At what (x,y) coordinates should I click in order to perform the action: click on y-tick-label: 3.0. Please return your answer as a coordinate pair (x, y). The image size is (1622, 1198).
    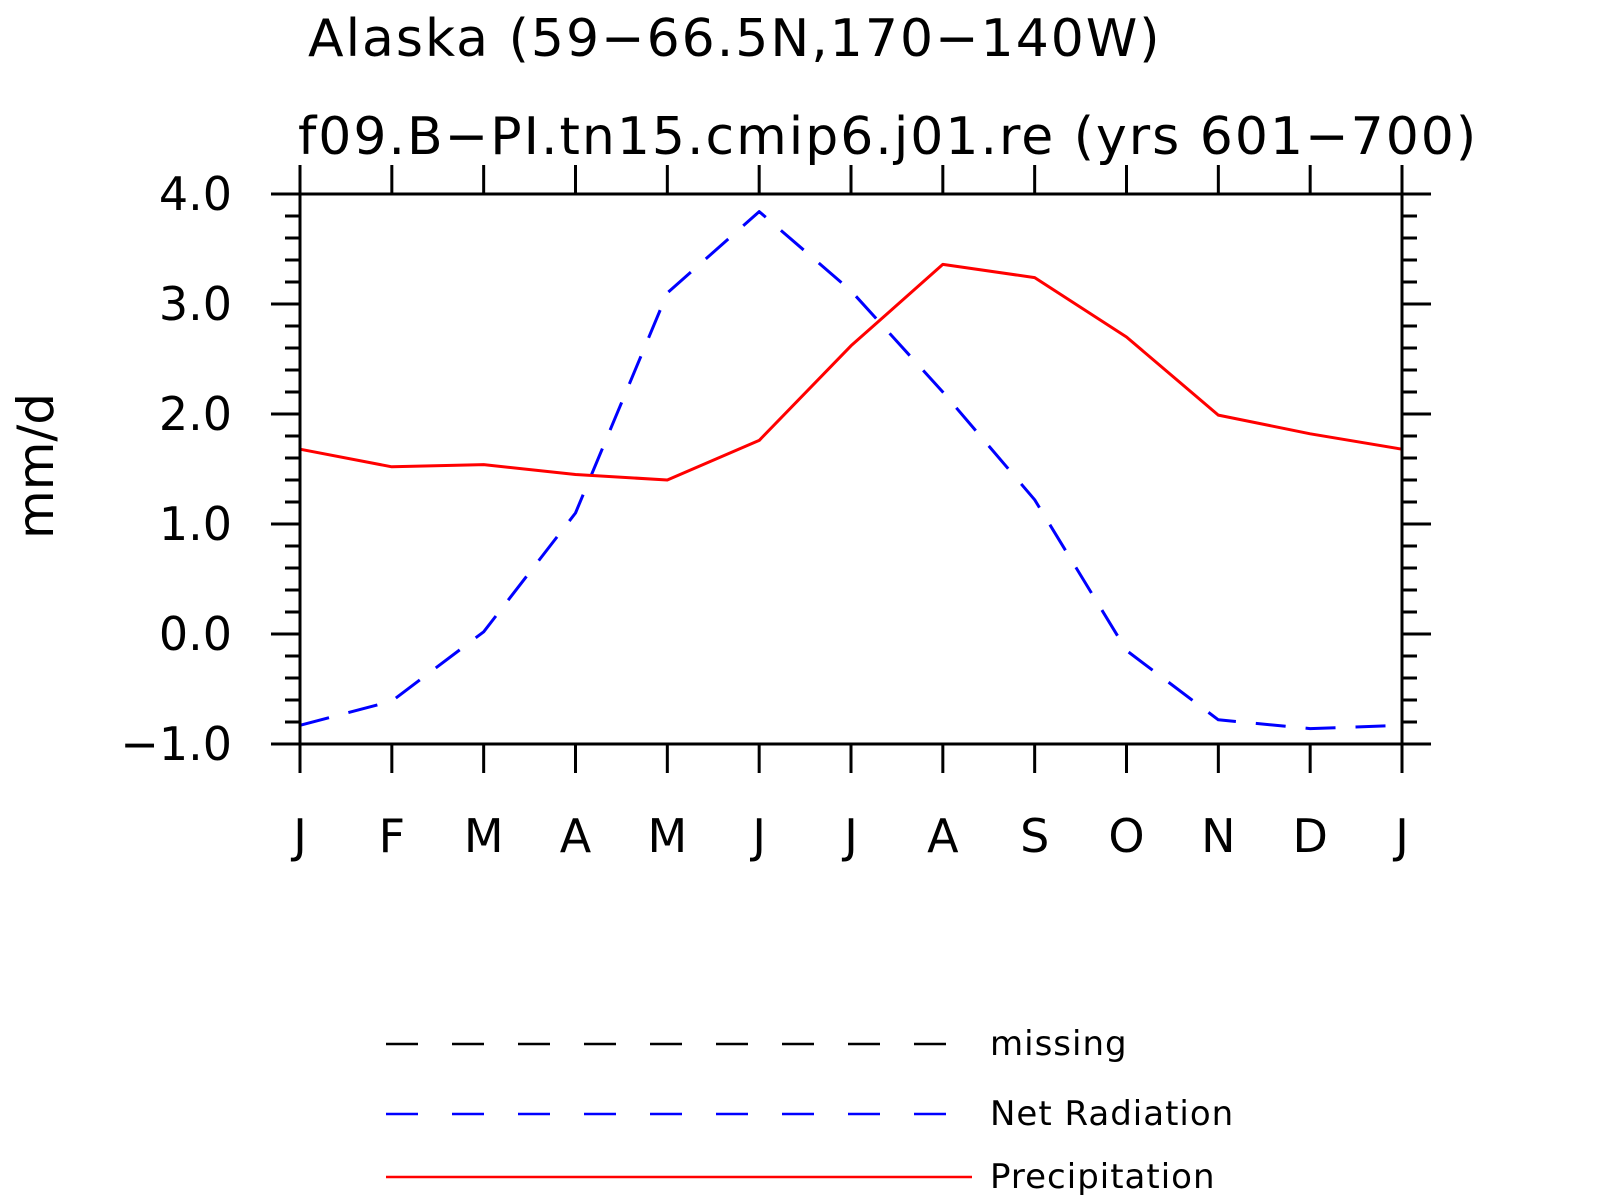
    Looking at the image, I should click on (195, 304).